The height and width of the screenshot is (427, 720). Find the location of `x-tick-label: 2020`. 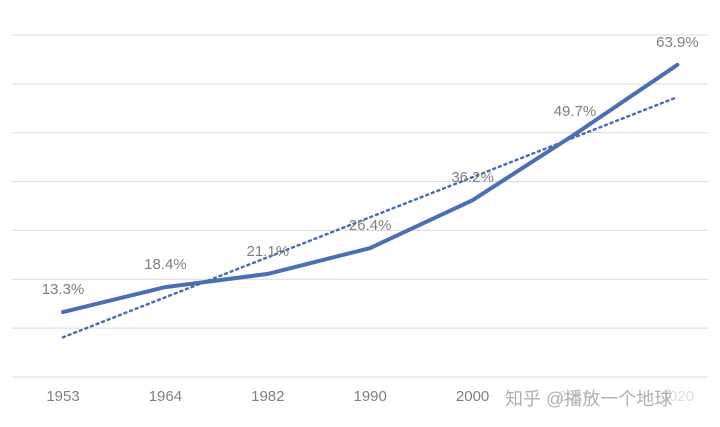

x-tick-label: 2020 is located at coordinates (677, 396).